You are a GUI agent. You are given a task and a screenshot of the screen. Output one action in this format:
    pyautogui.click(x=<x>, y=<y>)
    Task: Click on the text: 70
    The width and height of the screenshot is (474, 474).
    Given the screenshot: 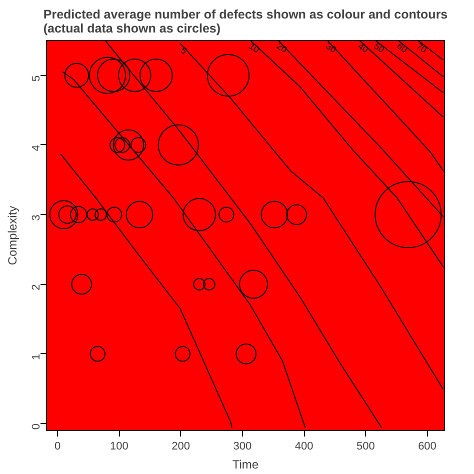 What is the action you would take?
    pyautogui.click(x=421, y=47)
    